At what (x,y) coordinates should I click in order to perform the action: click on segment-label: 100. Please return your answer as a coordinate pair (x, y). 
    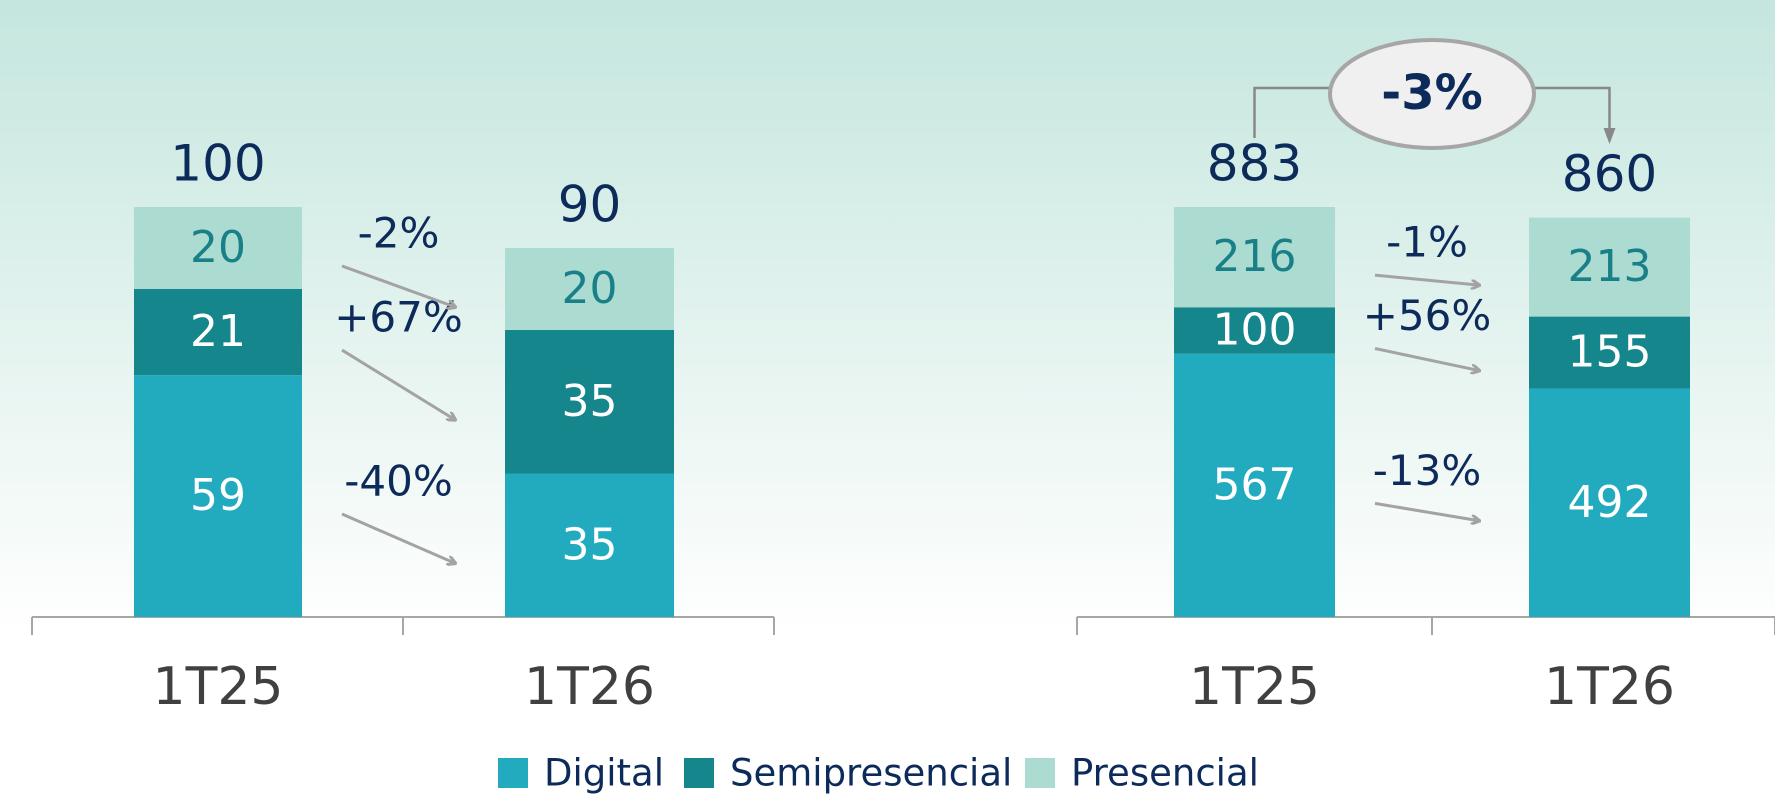
    Looking at the image, I should click on (1255, 330).